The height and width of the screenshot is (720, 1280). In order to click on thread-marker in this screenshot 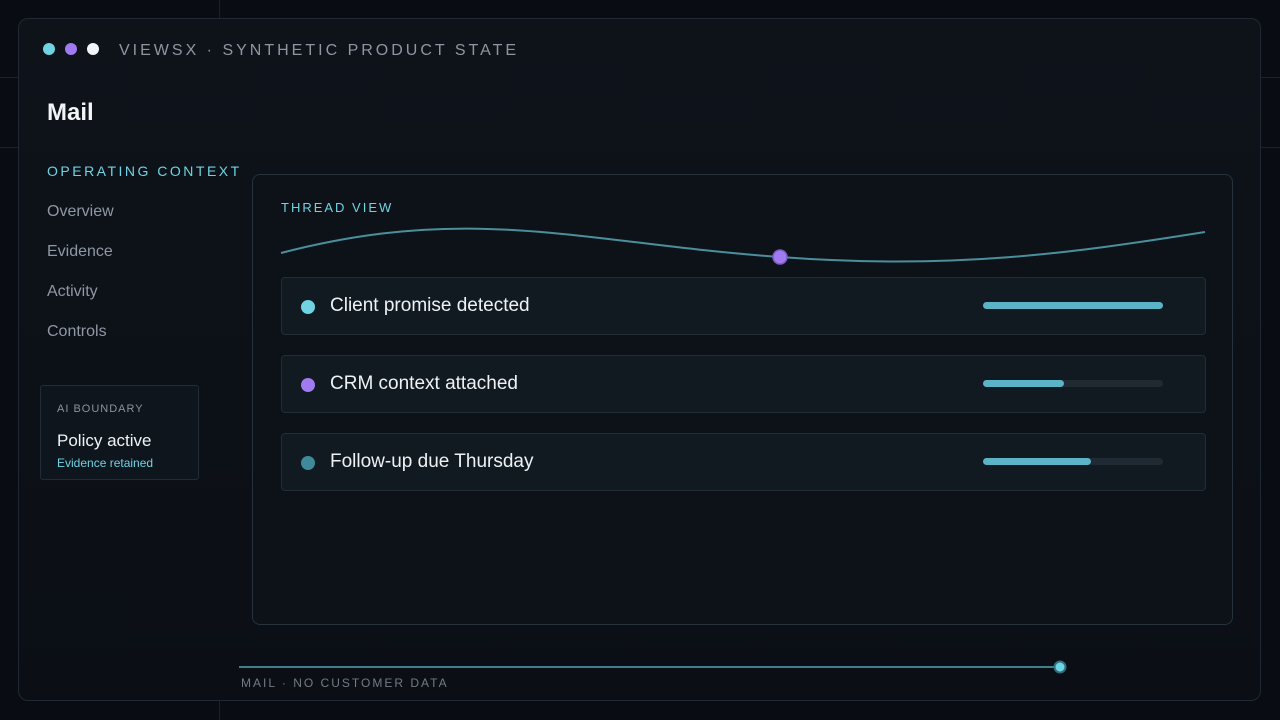, I will do `click(780, 257)`.